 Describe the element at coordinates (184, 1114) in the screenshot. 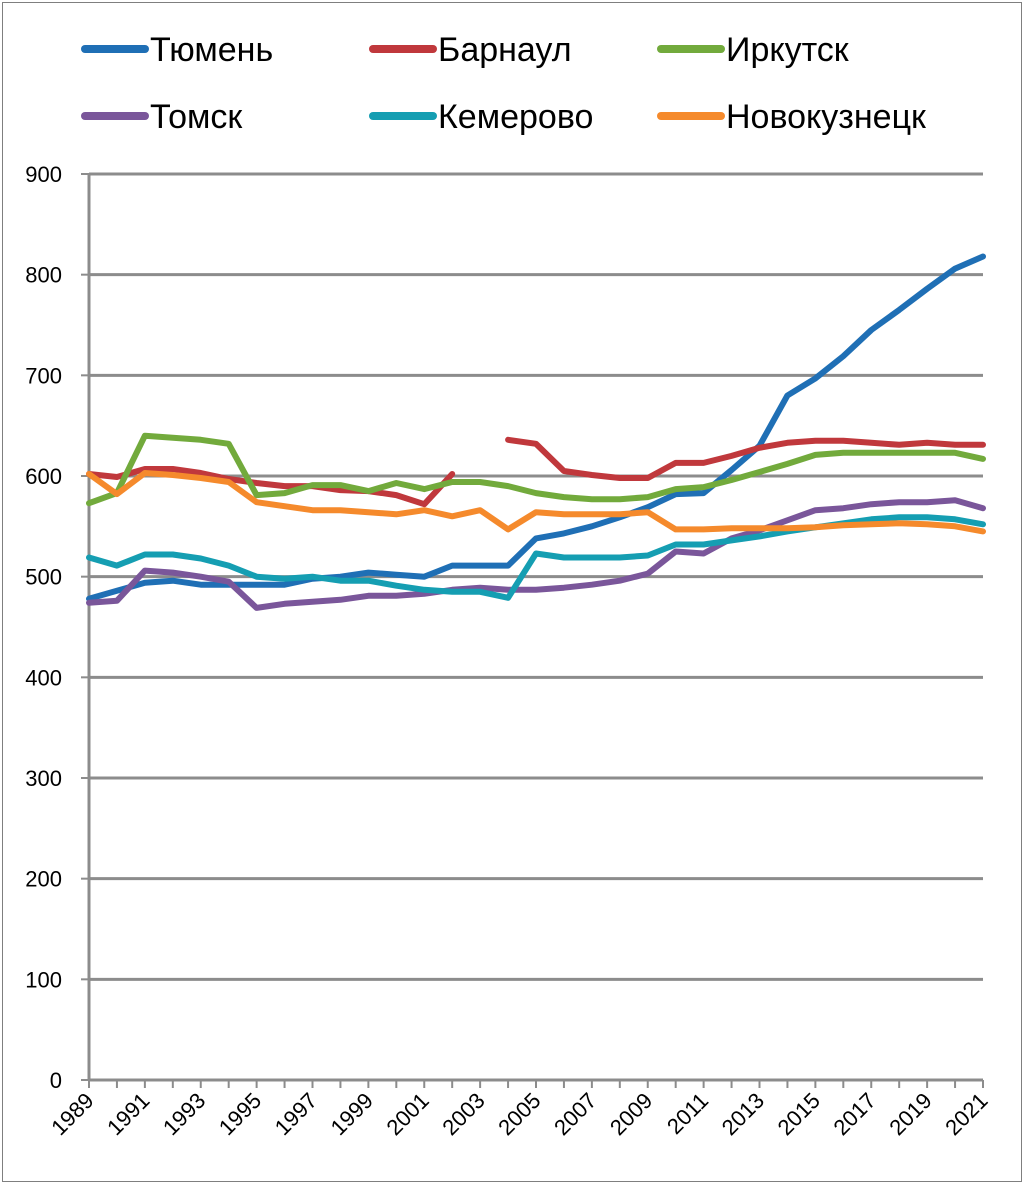

I see `x-tick-label: 1993` at that location.